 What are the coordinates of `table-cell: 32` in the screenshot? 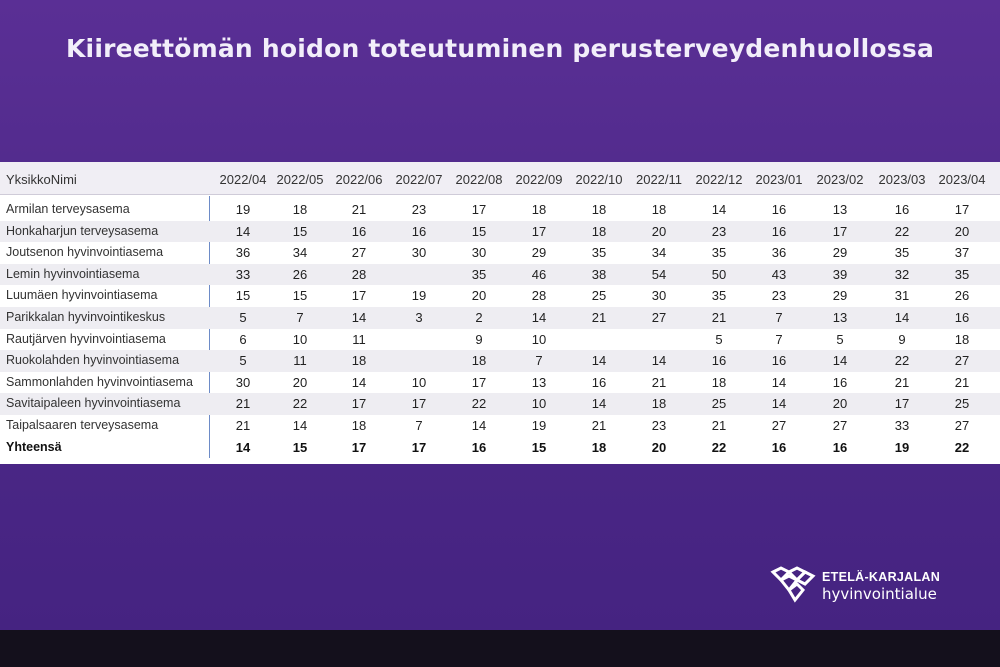 It's located at (902, 274).